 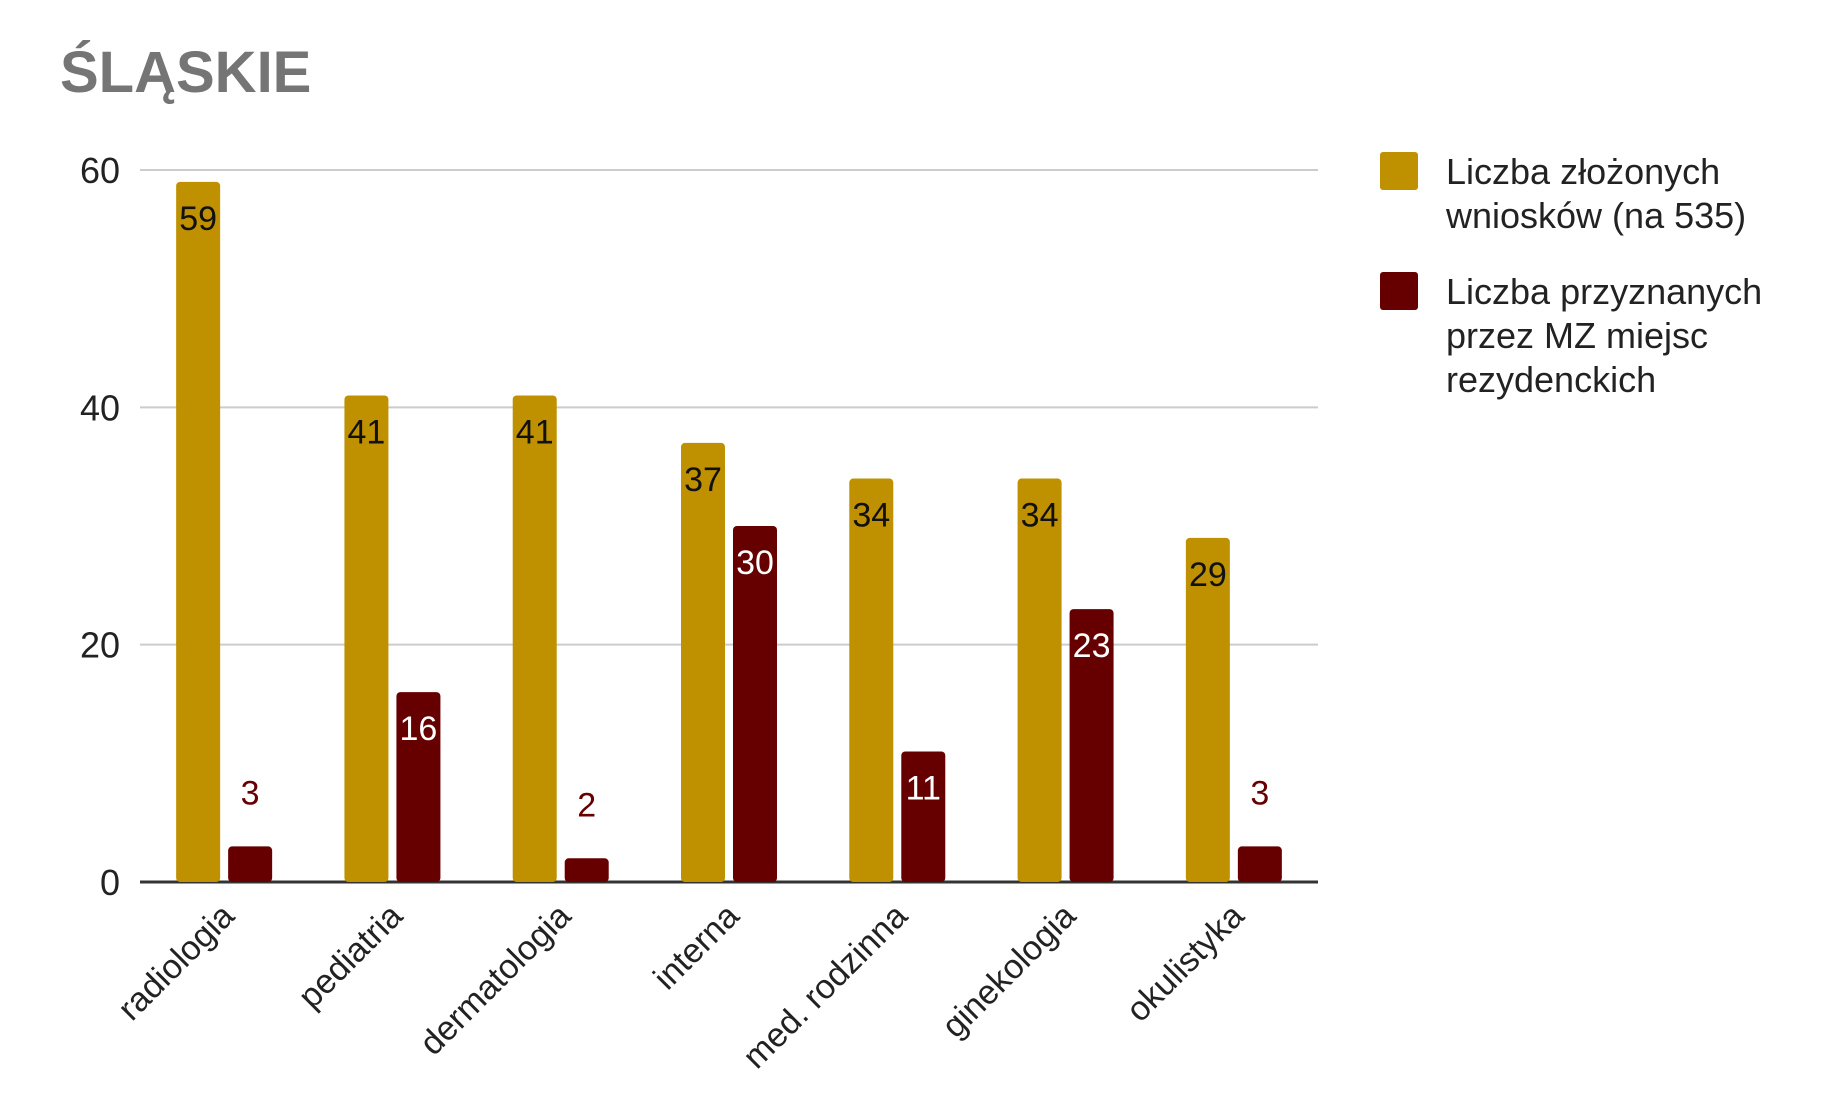 I want to click on x-category-label: pediatria, so click(x=350, y=956).